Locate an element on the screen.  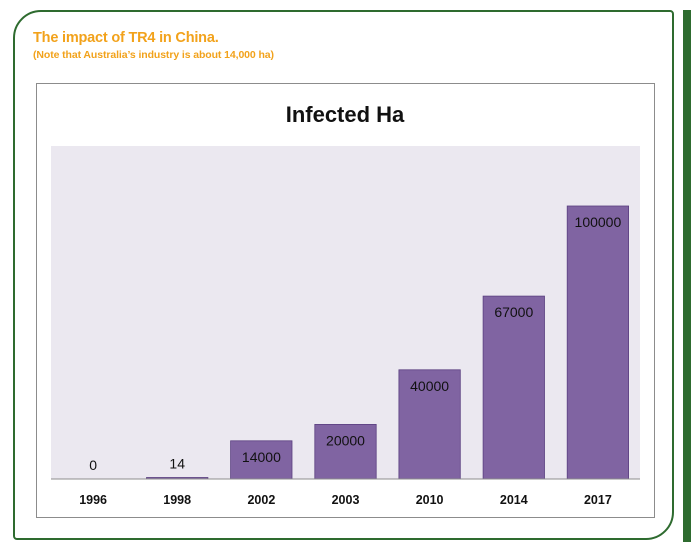
data-label-2010: 40000 is located at coordinates (429, 386).